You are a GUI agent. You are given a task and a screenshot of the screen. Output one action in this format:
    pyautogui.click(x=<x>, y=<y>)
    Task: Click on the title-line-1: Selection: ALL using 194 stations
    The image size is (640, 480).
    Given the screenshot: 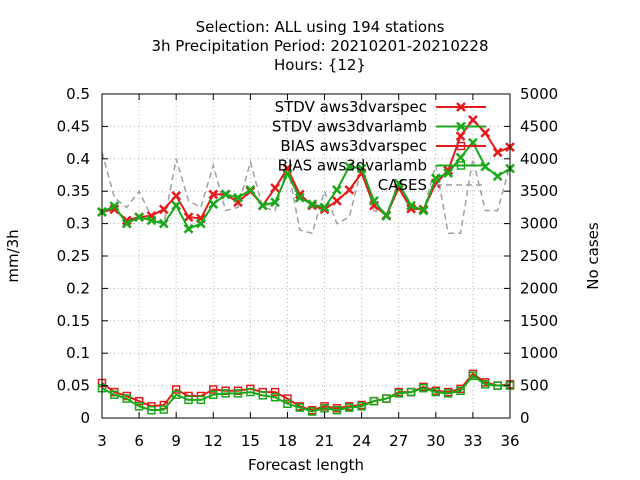 What is the action you would take?
    pyautogui.click(x=320, y=27)
    